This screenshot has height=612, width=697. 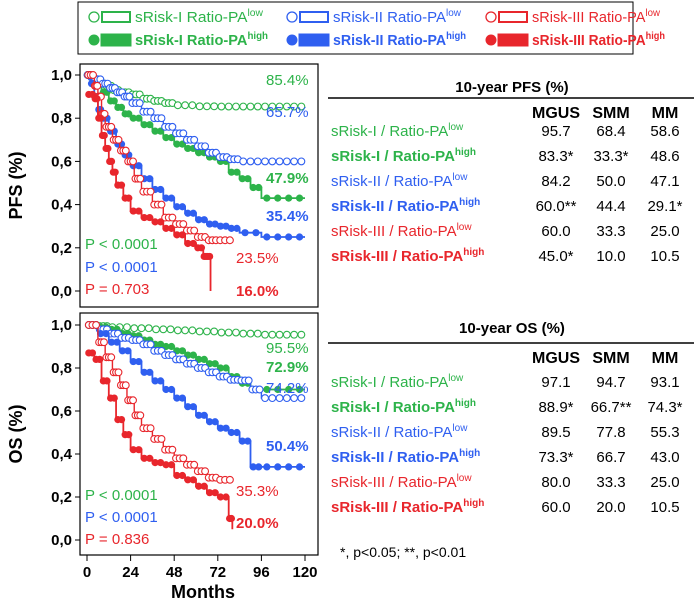 I want to click on os-ytick-label: 0,4, so click(x=62, y=454).